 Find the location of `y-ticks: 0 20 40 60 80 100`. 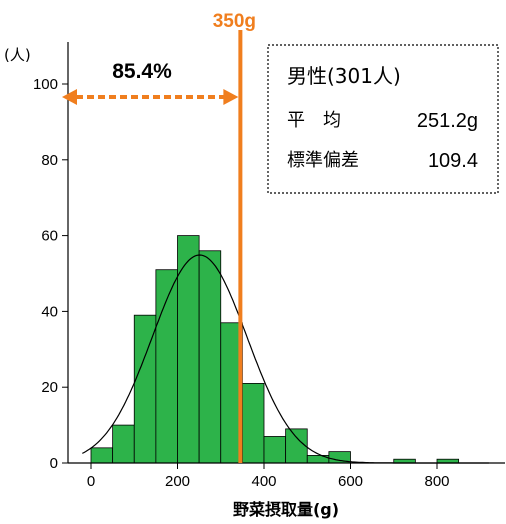

y-ticks: 0 20 40 60 80 100 is located at coordinates (50, 274).